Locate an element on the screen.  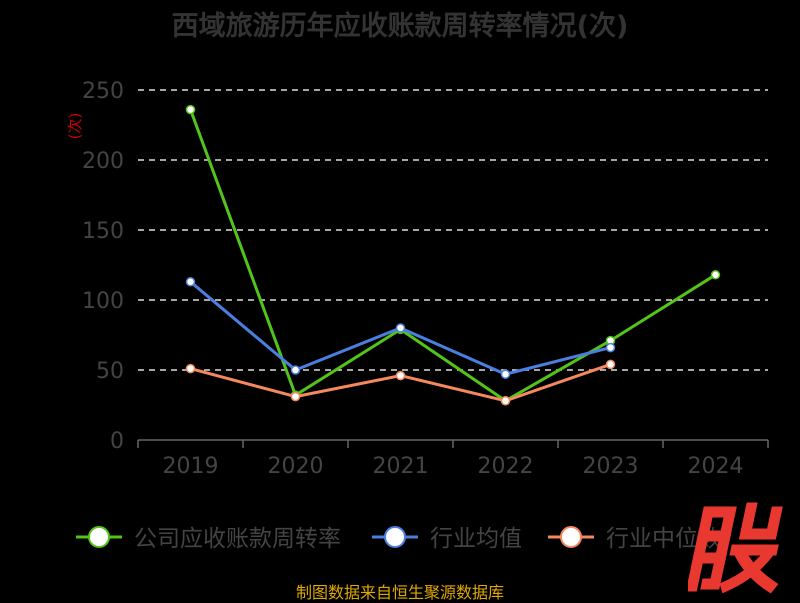
data-source-footer: 制图数据来自恒生聚源数据库 is located at coordinates (399, 592).